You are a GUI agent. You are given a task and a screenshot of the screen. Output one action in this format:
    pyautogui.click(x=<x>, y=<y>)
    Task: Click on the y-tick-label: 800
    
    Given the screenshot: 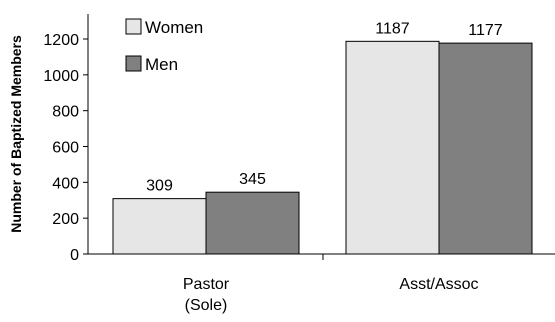 What is the action you would take?
    pyautogui.click(x=65, y=112)
    